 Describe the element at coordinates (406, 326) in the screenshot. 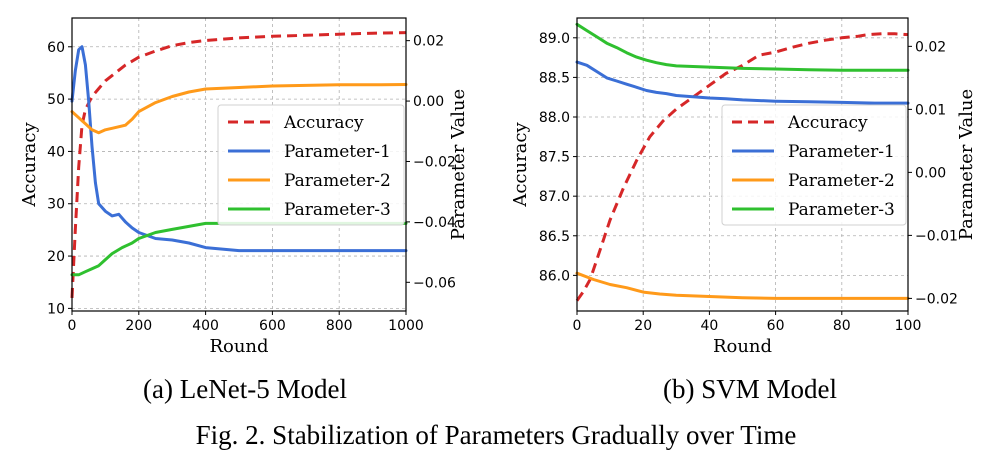

I see `lenet5-xtick-label-5: 1000` at that location.